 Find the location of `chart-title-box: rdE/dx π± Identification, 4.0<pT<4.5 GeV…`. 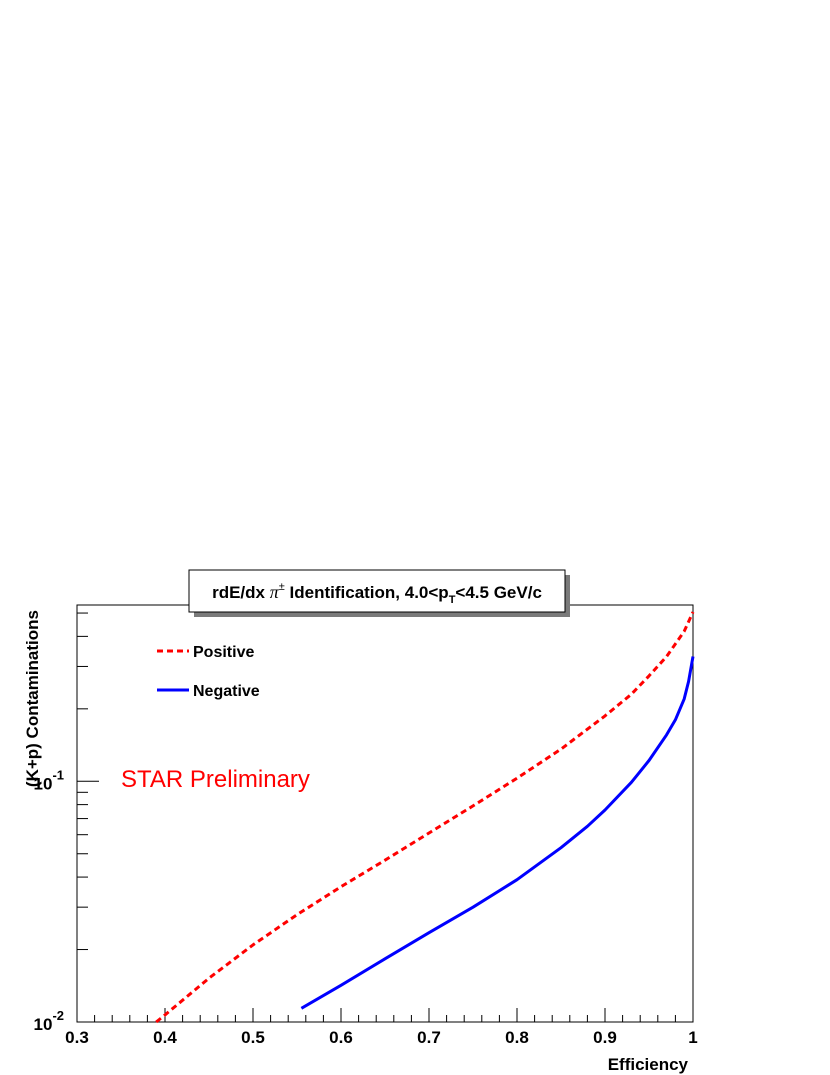

chart-title-box: rdE/dx π± Identification, 4.0<pT<4.5 GeV… is located at coordinates (379, 593).